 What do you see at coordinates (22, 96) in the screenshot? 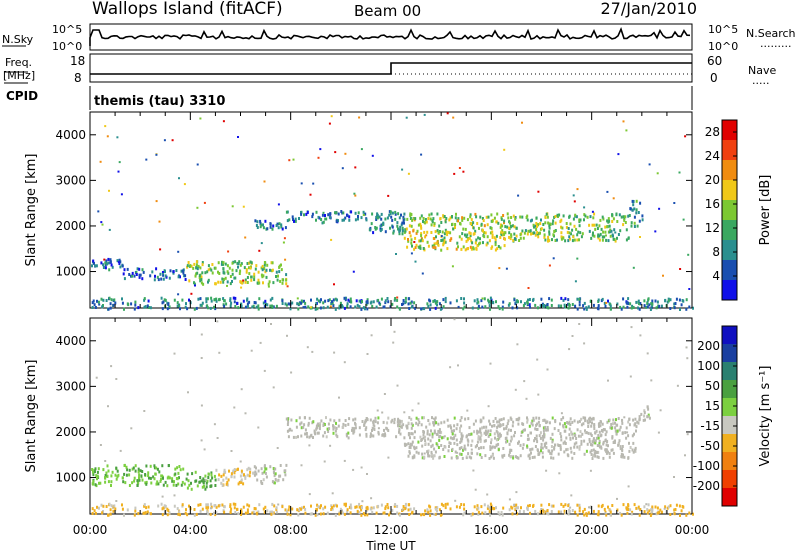
I see `cpid-label: CPID` at bounding box center [22, 96].